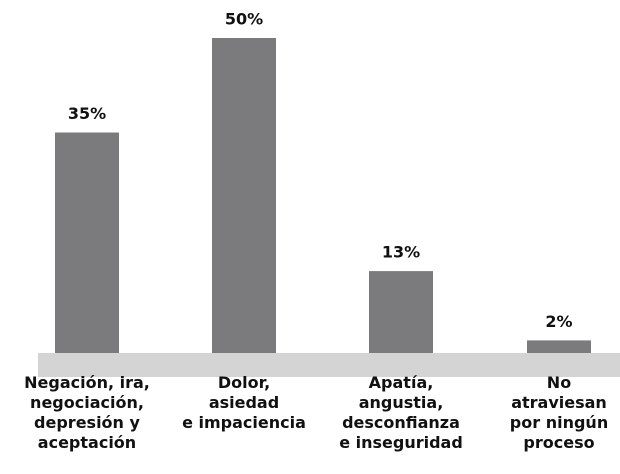 The width and height of the screenshot is (620, 474). Describe the element at coordinates (329, 365) in the screenshot. I see `floor` at that location.